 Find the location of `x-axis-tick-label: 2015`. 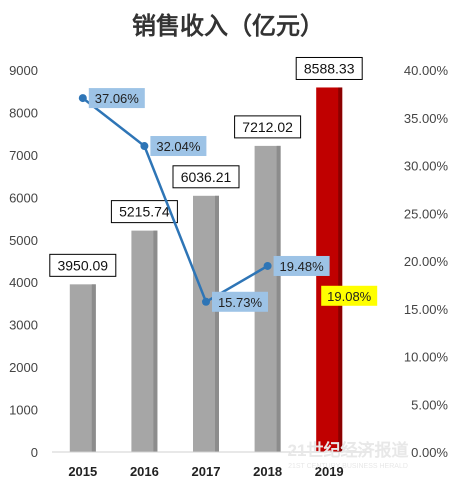

x-axis-tick-label: 2015 is located at coordinates (82, 471).